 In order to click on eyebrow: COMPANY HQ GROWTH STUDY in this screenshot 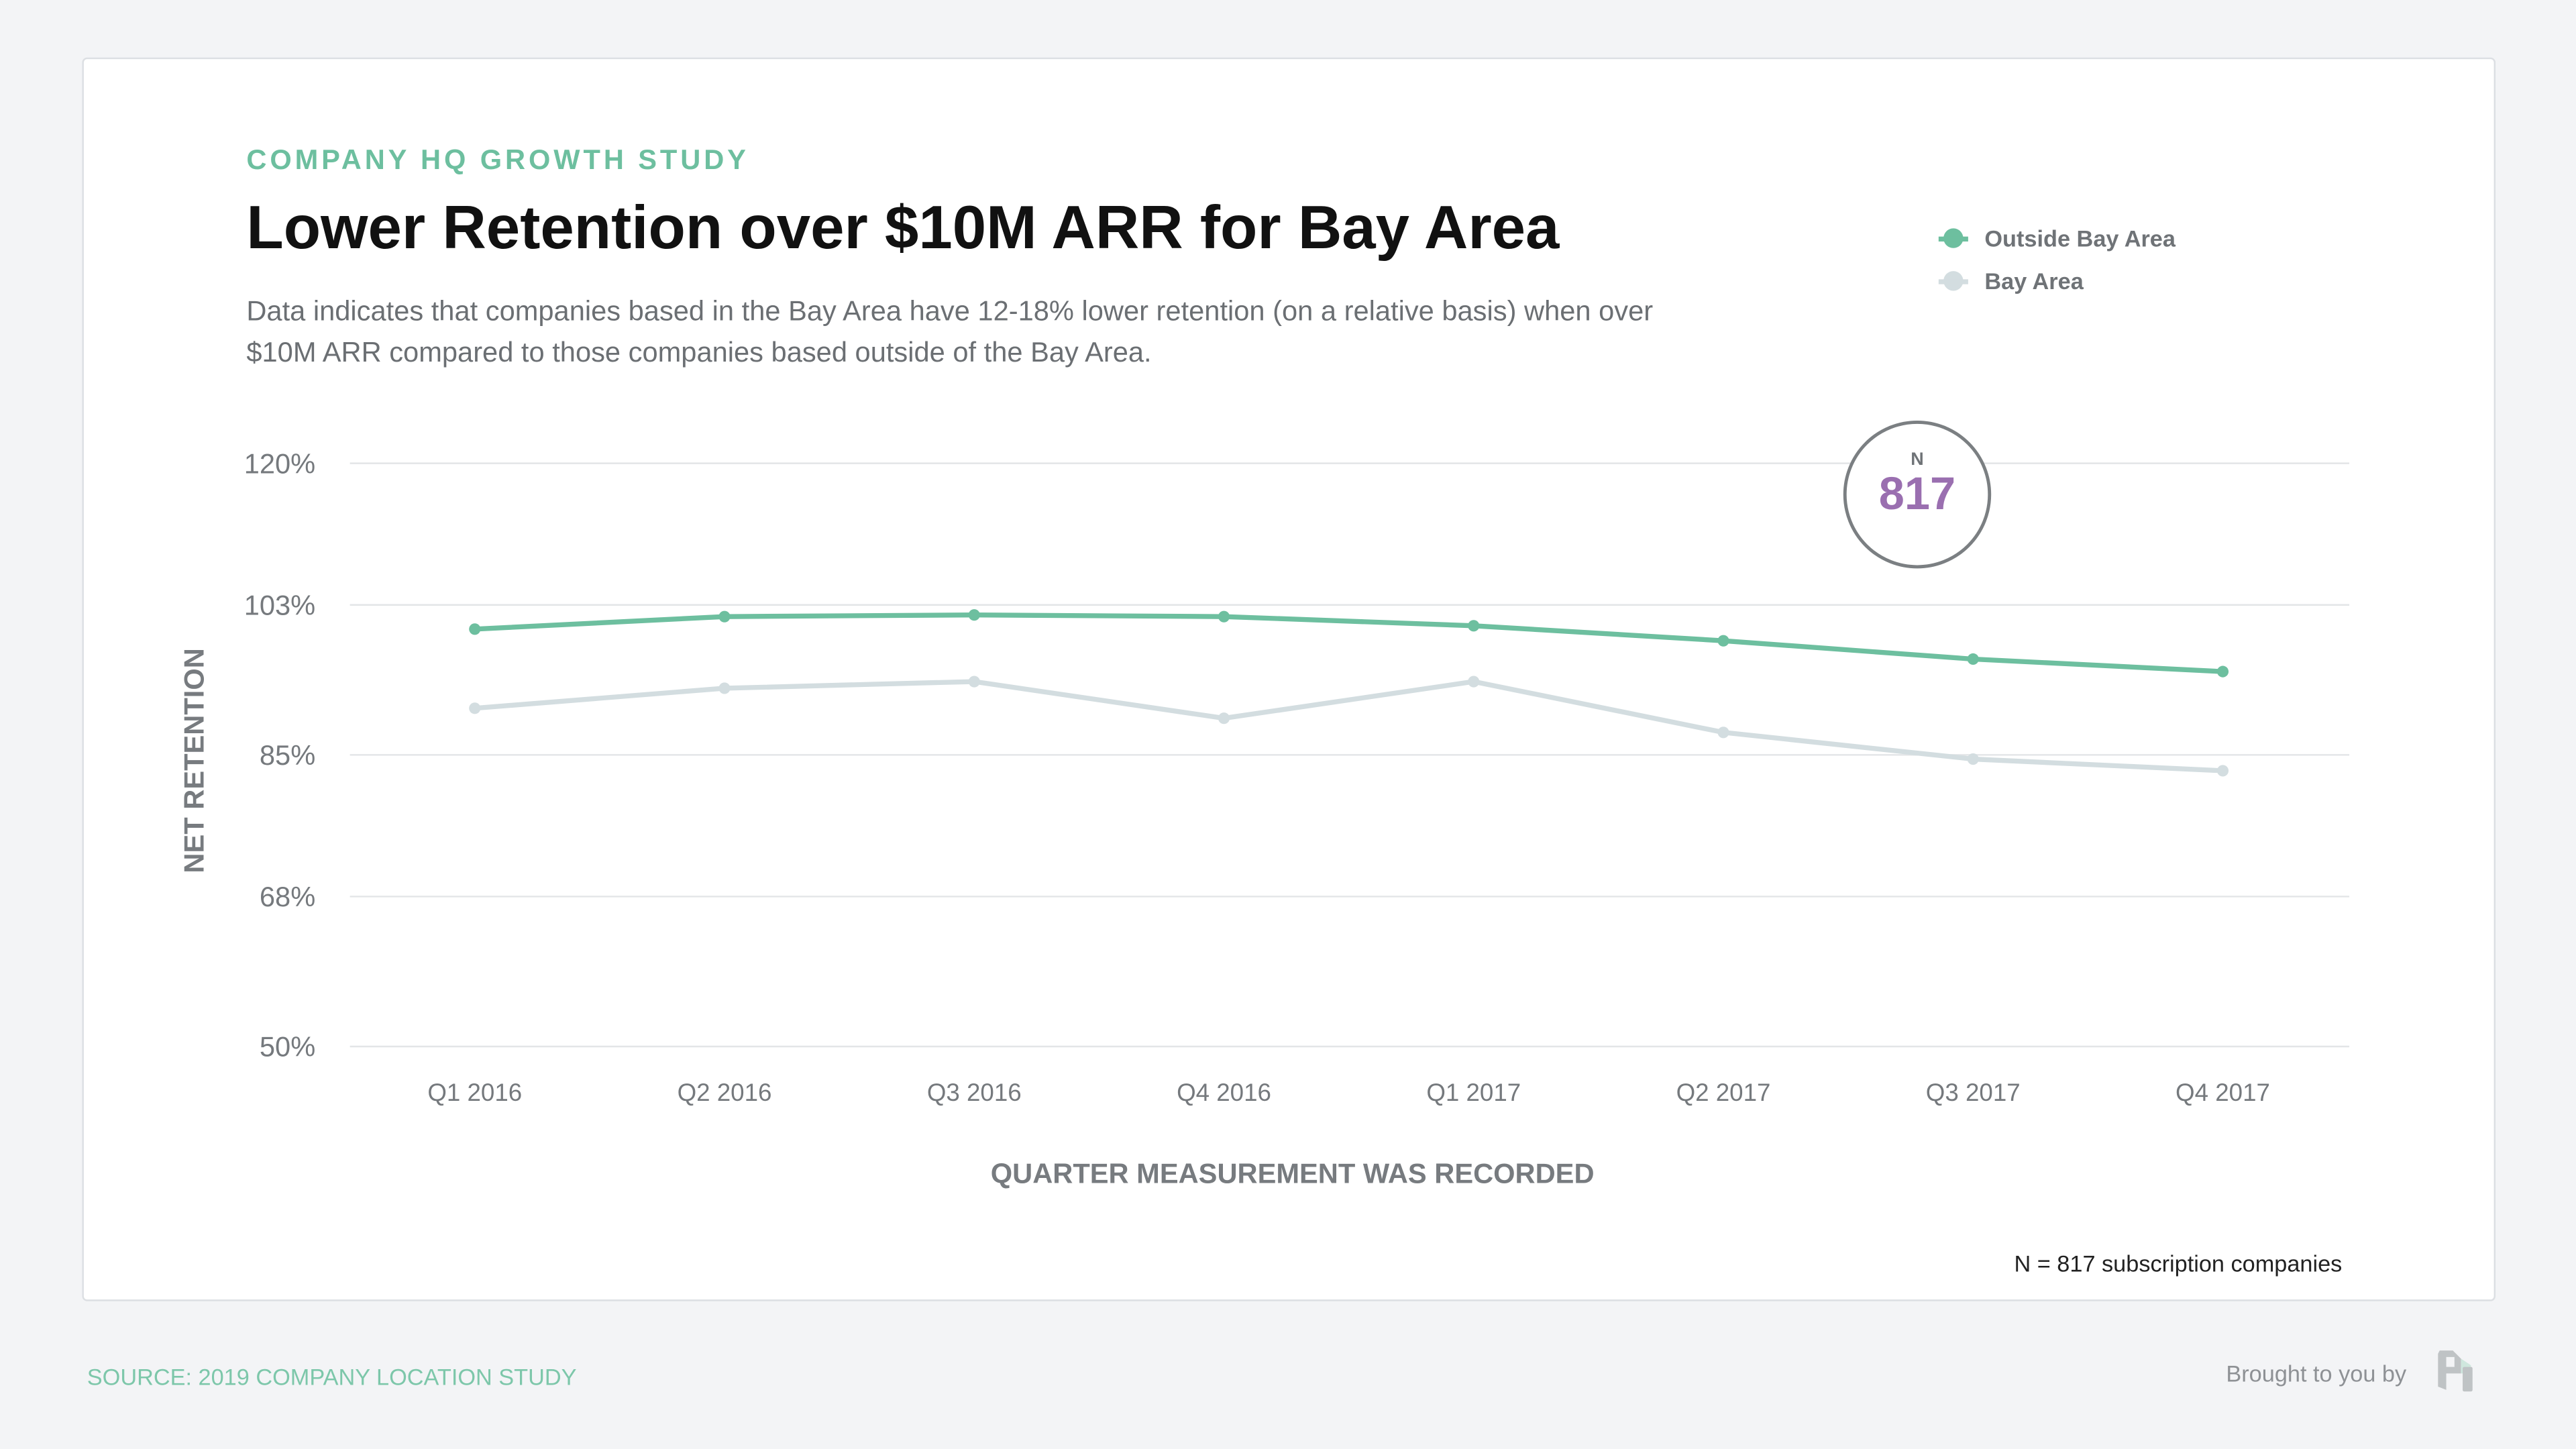, I will do `click(497, 160)`.